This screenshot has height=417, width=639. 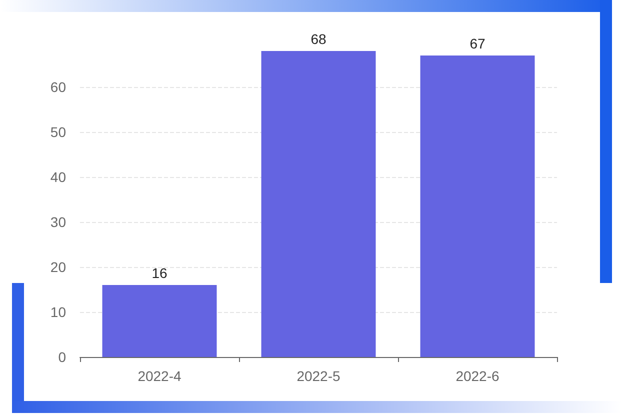 What do you see at coordinates (62, 357) in the screenshot?
I see `y-tick-label: 0` at bounding box center [62, 357].